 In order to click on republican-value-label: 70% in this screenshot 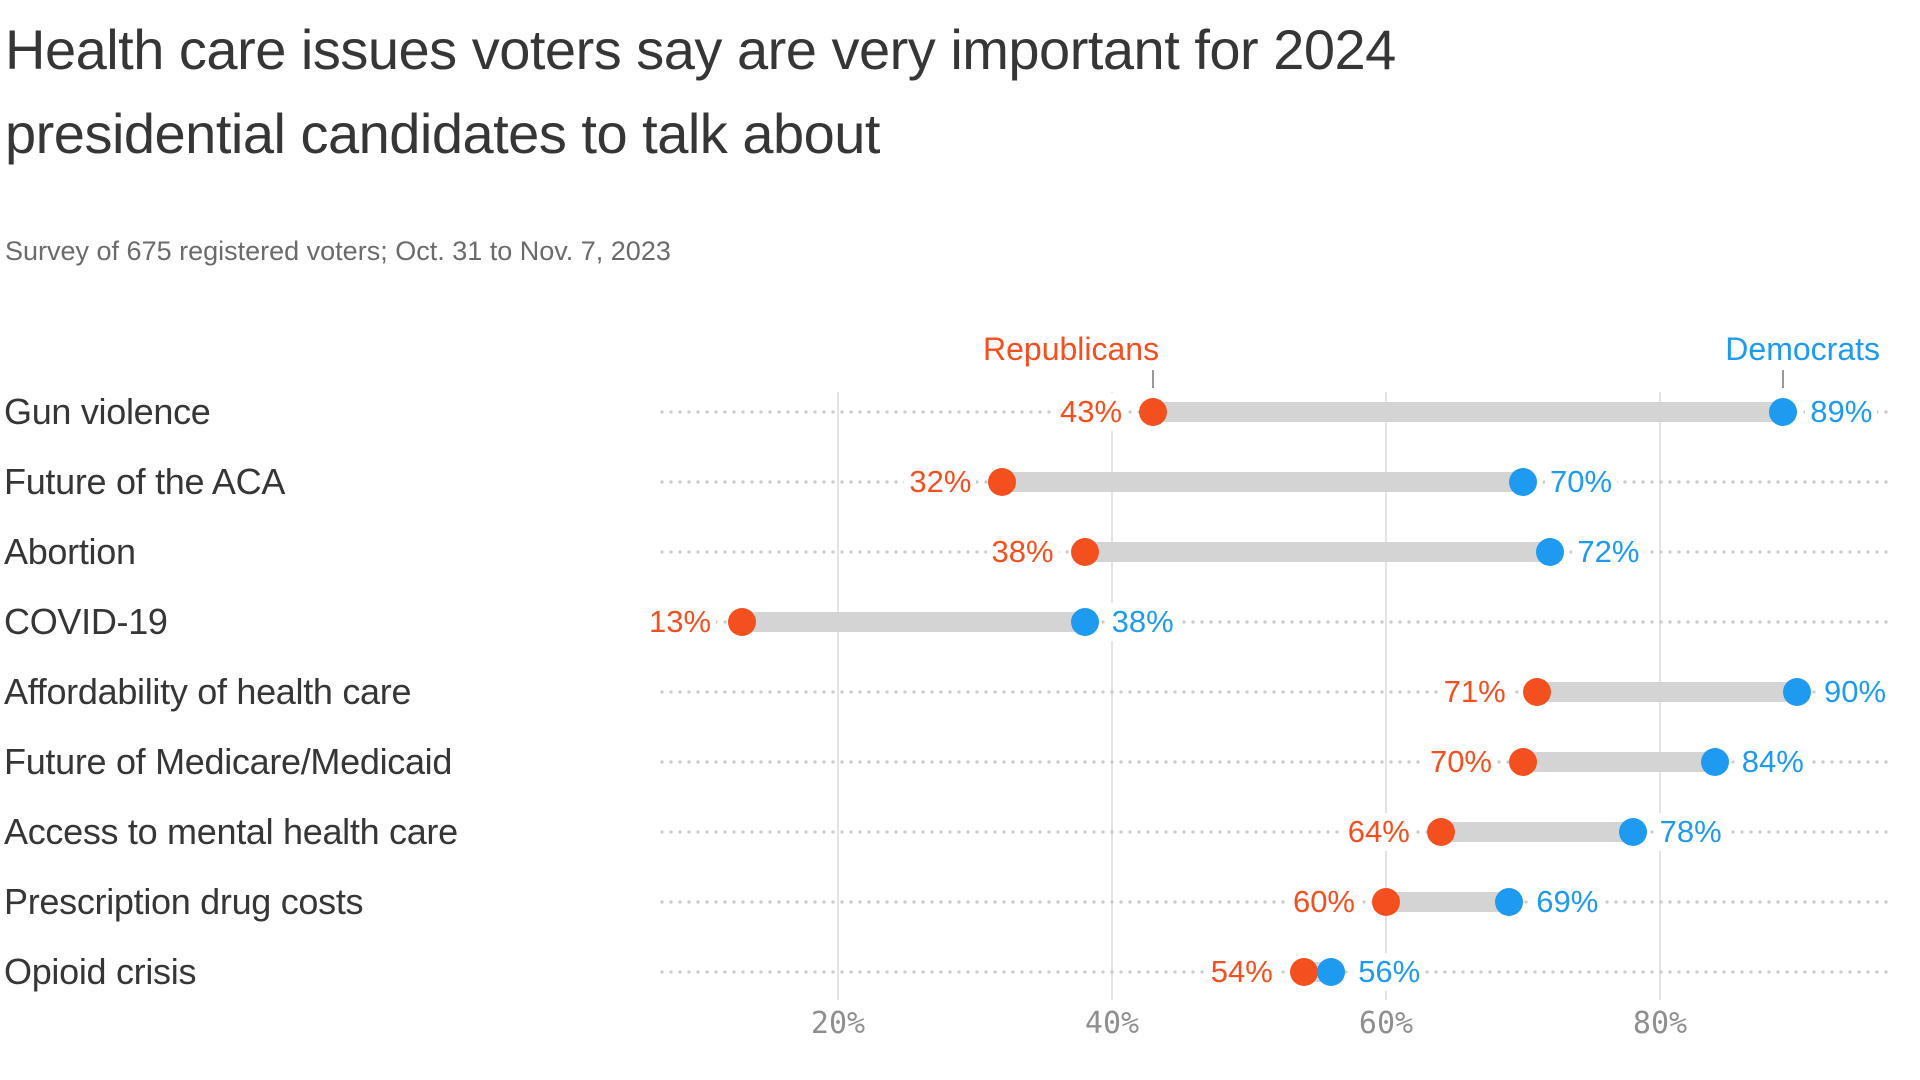, I will do `click(1460, 762)`.